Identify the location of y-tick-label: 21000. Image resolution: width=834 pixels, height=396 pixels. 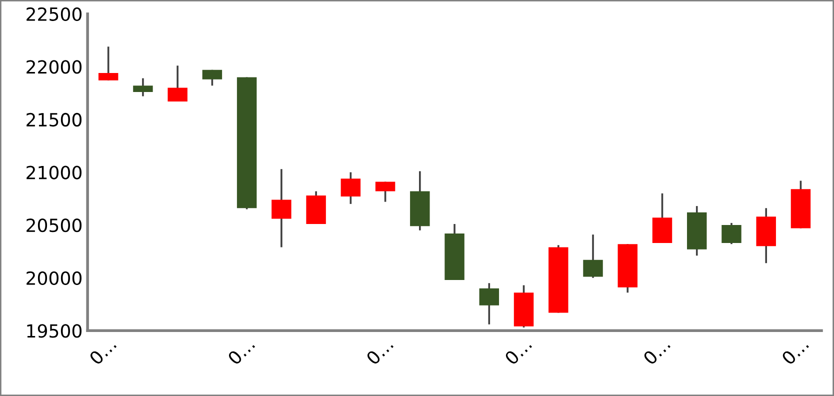
(54, 173).